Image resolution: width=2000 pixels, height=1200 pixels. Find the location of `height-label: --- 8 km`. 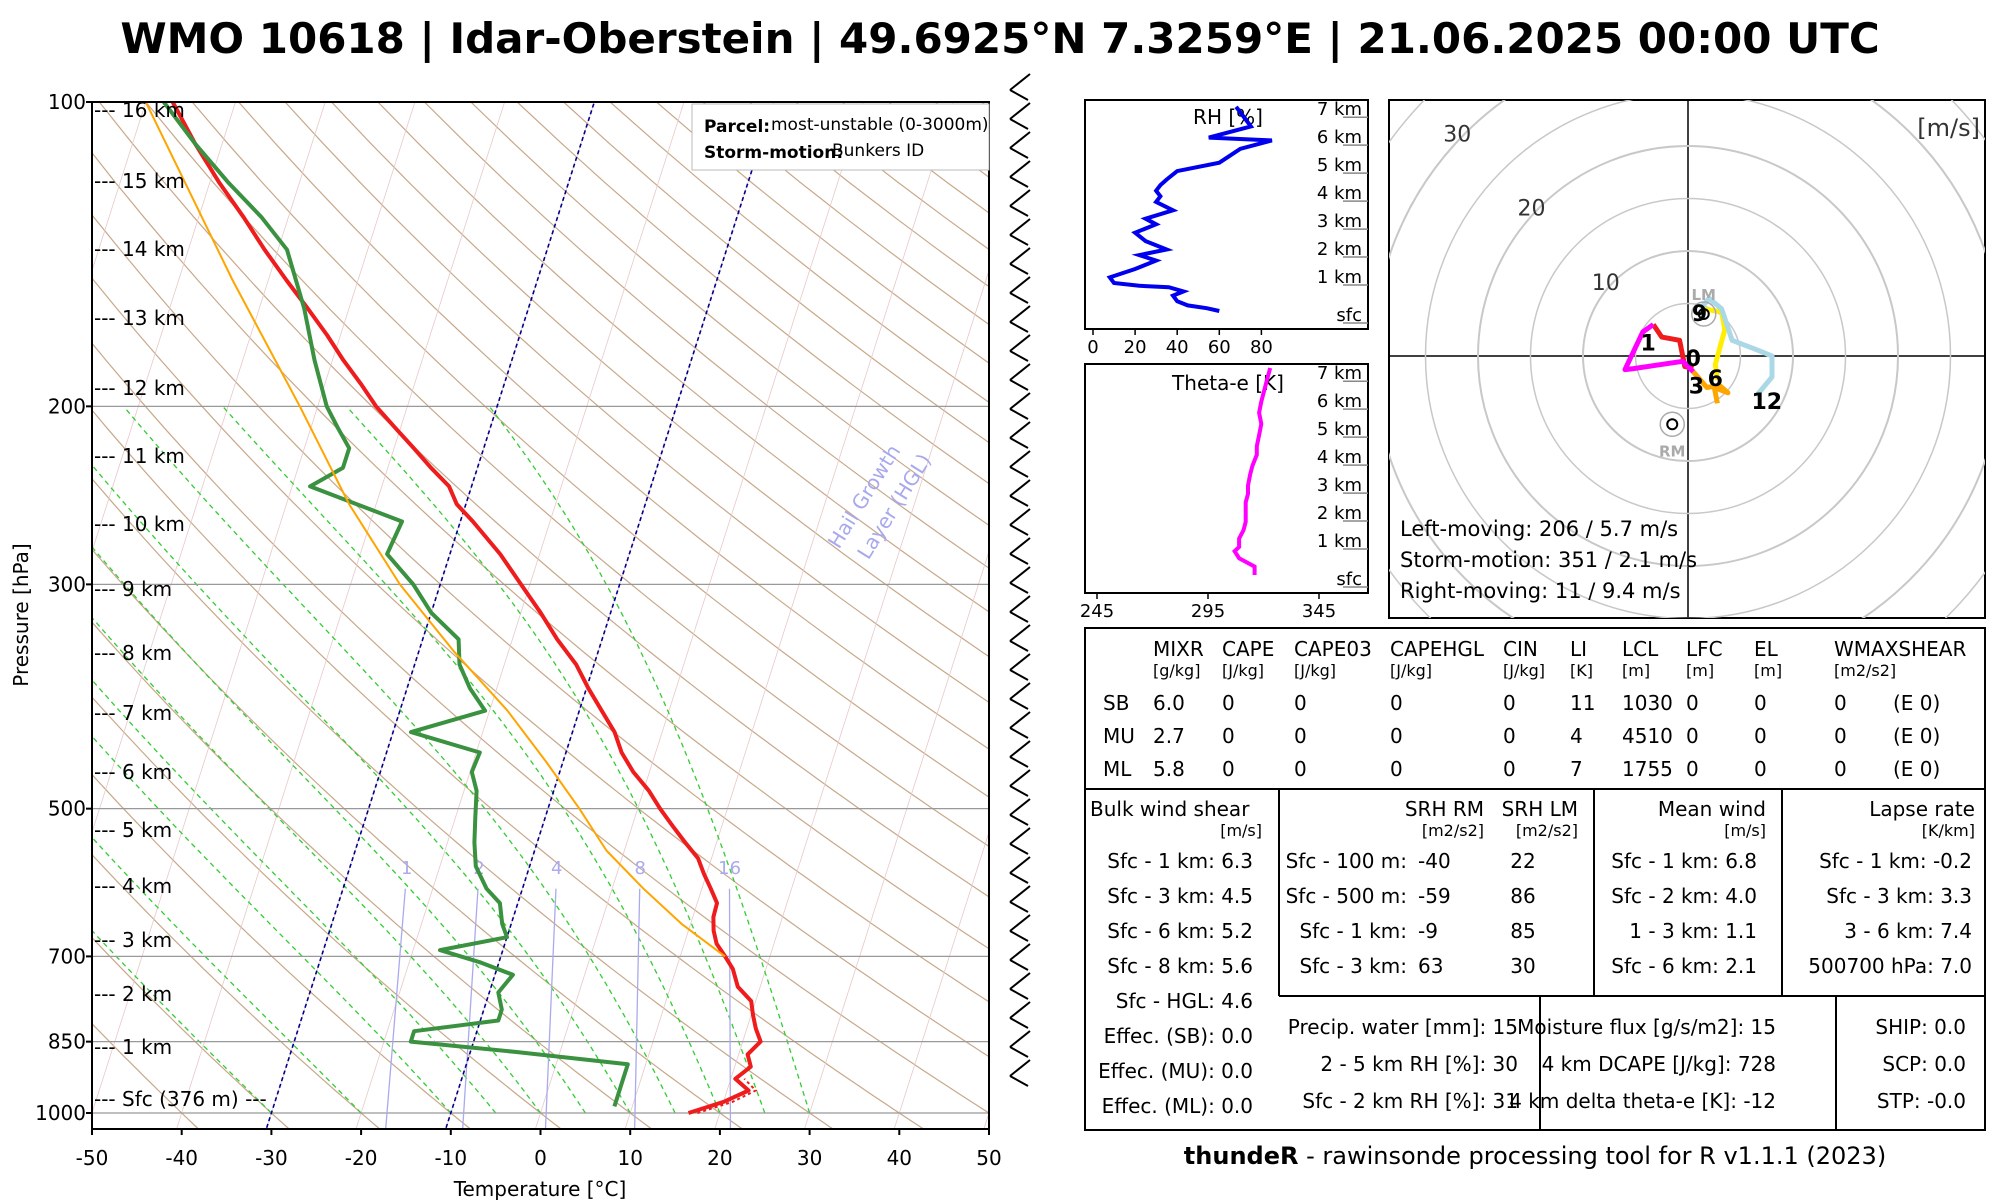

height-label: --- 8 km is located at coordinates (133, 653).